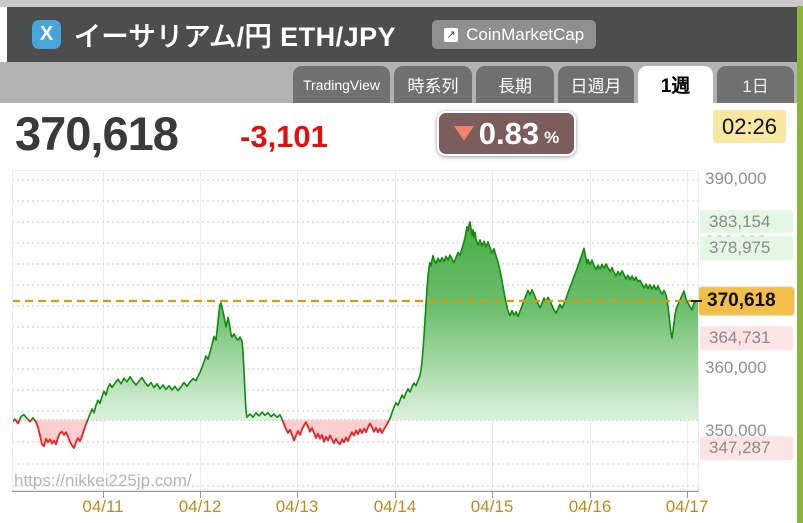 The height and width of the screenshot is (523, 803). Describe the element at coordinates (103, 480) in the screenshot. I see `watermark-url: https://nikkei225jp.com/` at that location.